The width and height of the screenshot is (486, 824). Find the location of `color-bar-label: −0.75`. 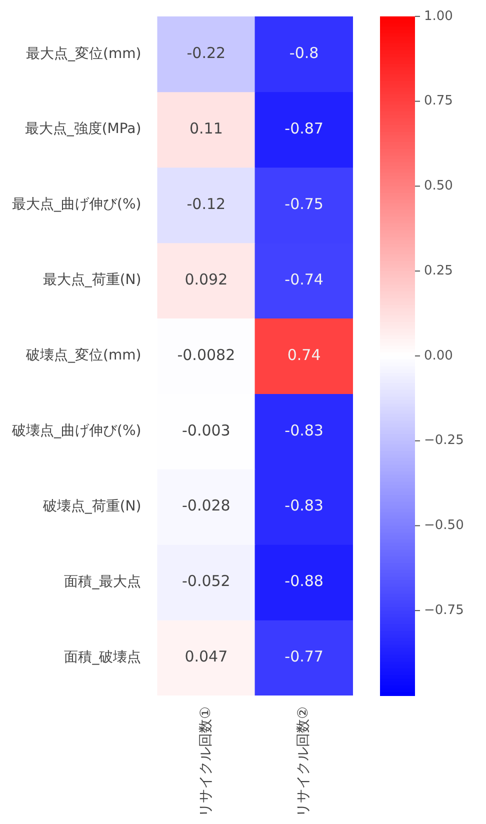

color-bar-label: −0.75 is located at coordinates (444, 610).